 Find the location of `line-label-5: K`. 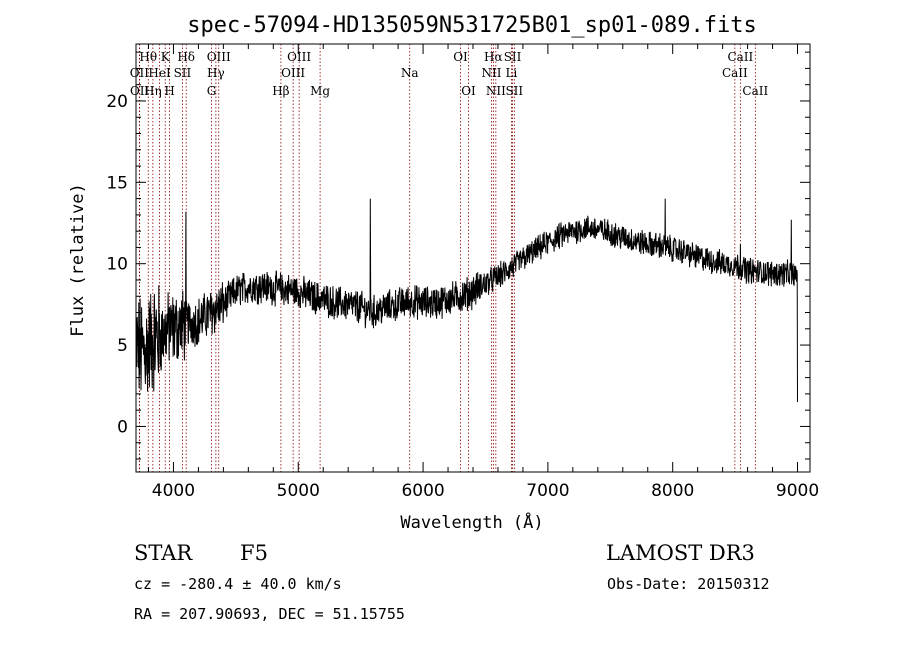

line-label-5: K is located at coordinates (166, 57).